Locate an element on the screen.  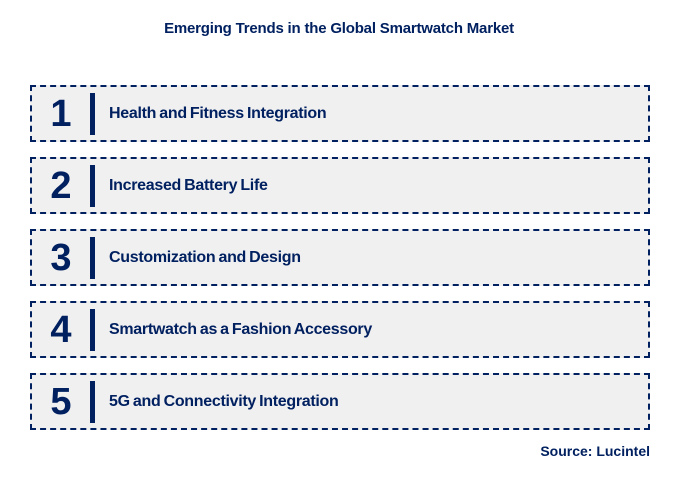
trend-number: 5 is located at coordinates (61, 401).